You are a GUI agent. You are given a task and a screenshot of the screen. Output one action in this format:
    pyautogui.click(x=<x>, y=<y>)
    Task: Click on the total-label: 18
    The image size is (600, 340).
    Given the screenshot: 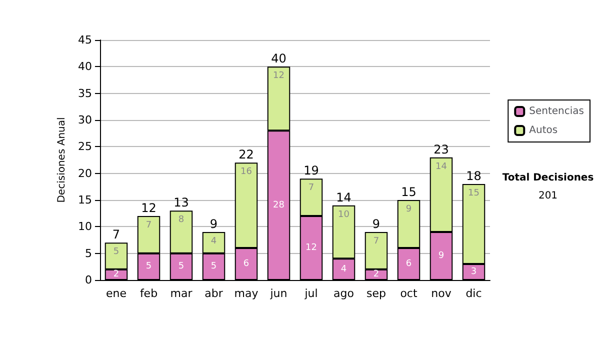 What is the action you would take?
    pyautogui.click(x=474, y=176)
    